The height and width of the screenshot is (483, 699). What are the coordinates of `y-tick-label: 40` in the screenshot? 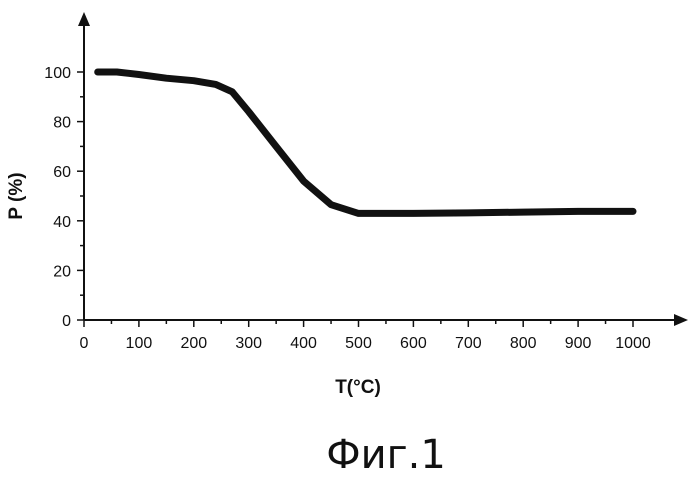 It's located at (62, 222).